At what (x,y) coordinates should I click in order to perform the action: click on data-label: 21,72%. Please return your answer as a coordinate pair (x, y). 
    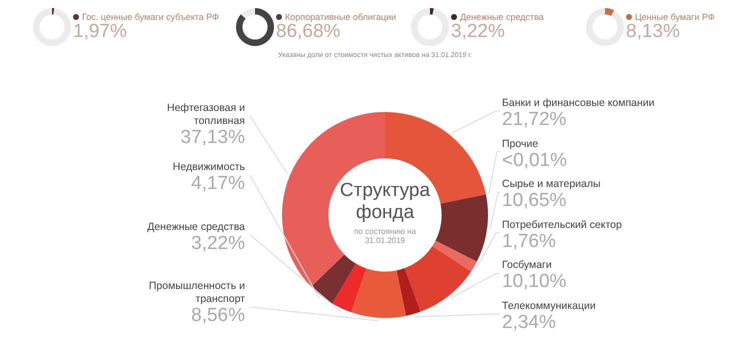
    Looking at the image, I should click on (535, 119).